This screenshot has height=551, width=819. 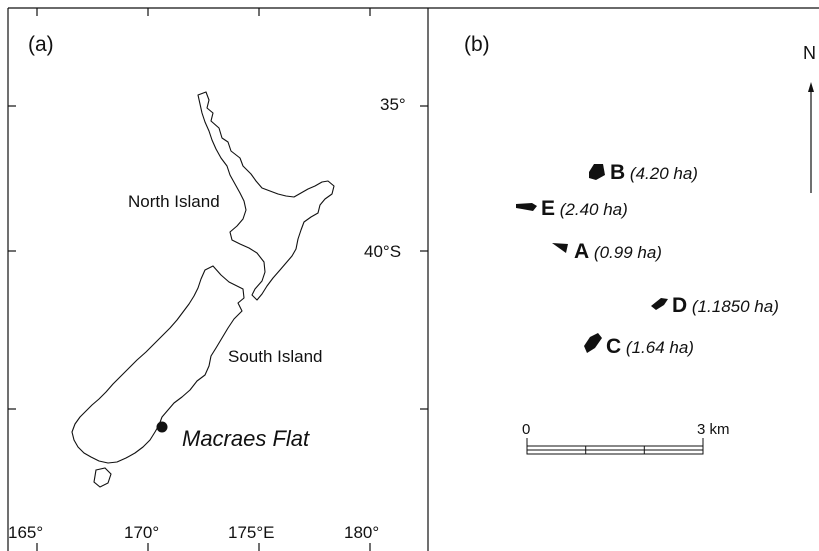 I want to click on north-arrow-shape, so click(x=811, y=137).